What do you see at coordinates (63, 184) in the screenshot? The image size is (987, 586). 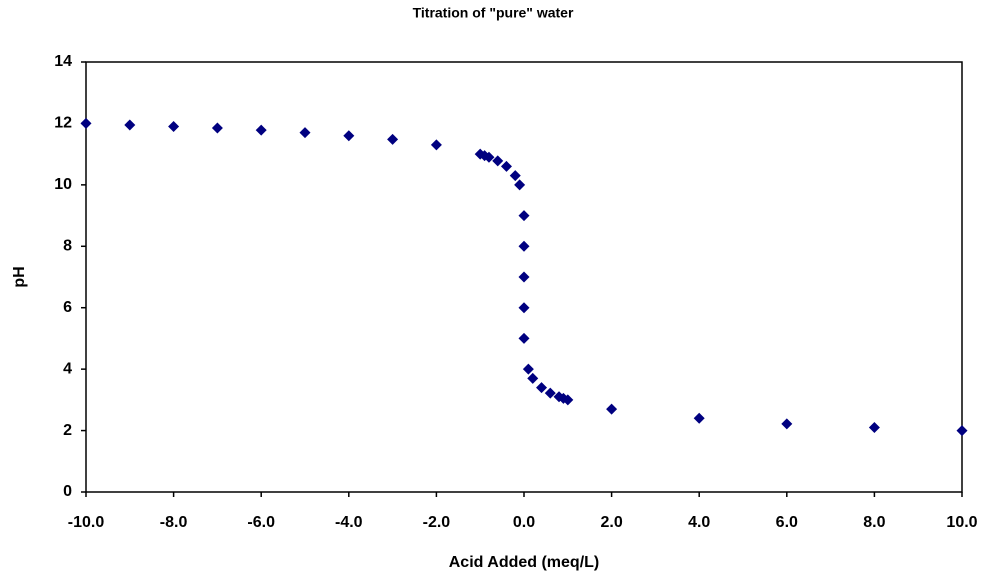 I see `y-tick-label: 10` at bounding box center [63, 184].